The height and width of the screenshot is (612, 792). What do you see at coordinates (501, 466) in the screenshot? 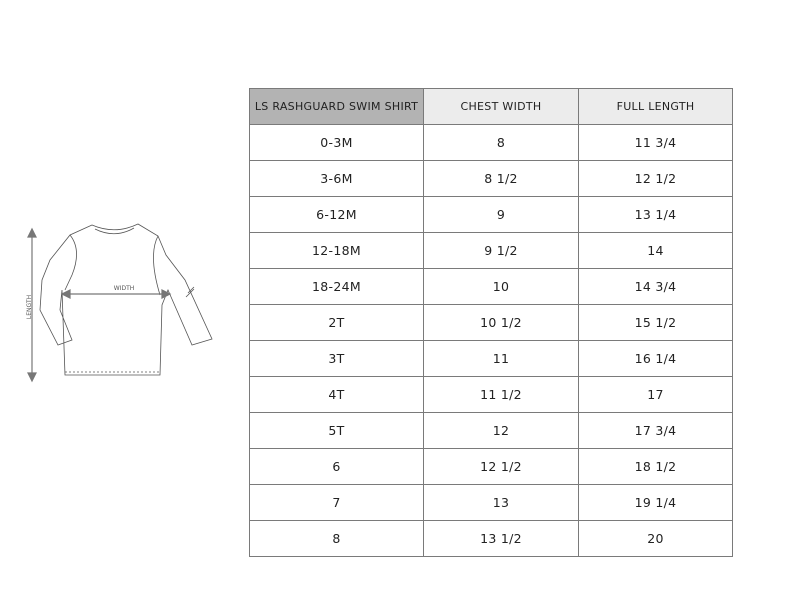
I see `chest-width-cell: 12 1/2` at bounding box center [501, 466].